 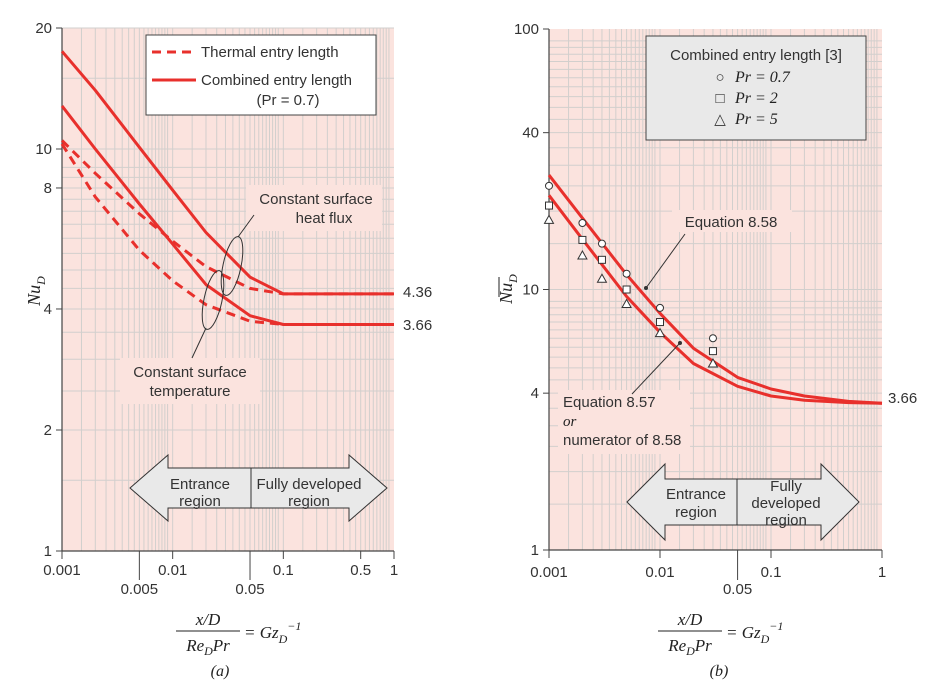 I want to click on y-tick-label: 8, so click(x=48, y=188).